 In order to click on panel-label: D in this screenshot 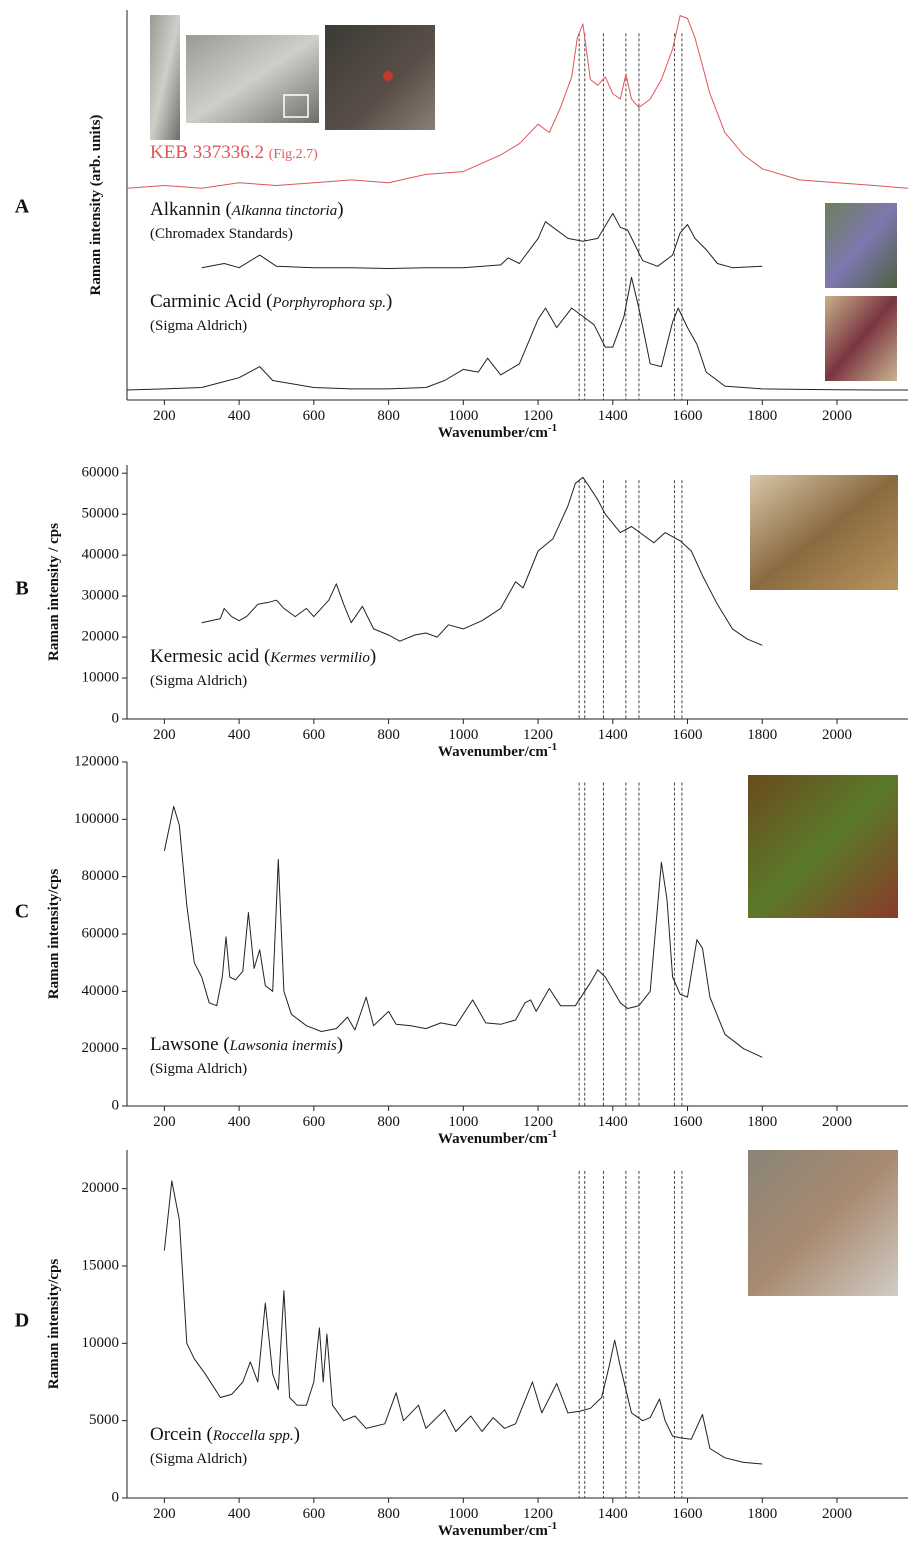, I will do `click(22, 1321)`.